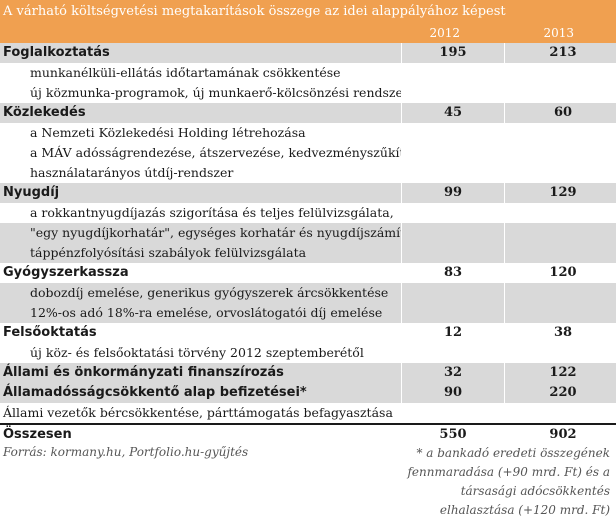  Describe the element at coordinates (453, 273) in the screenshot. I see `value-2012: 83` at that location.